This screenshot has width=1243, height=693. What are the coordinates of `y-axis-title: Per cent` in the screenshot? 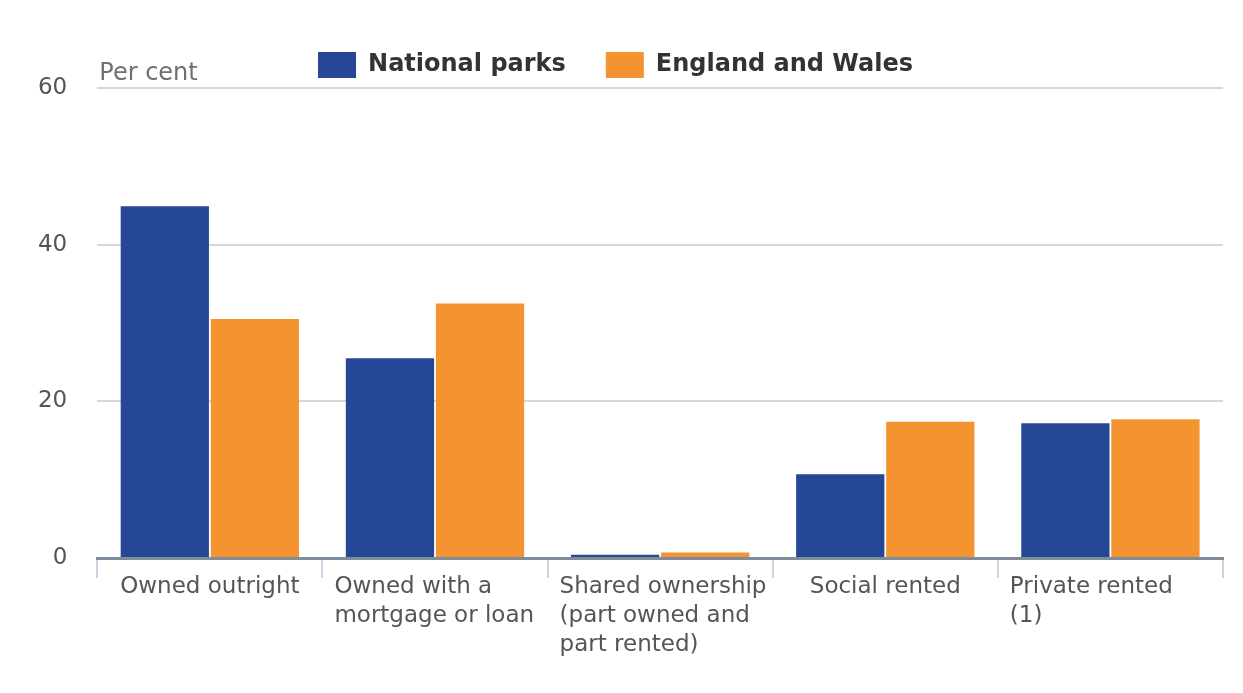 It's located at (148, 72).